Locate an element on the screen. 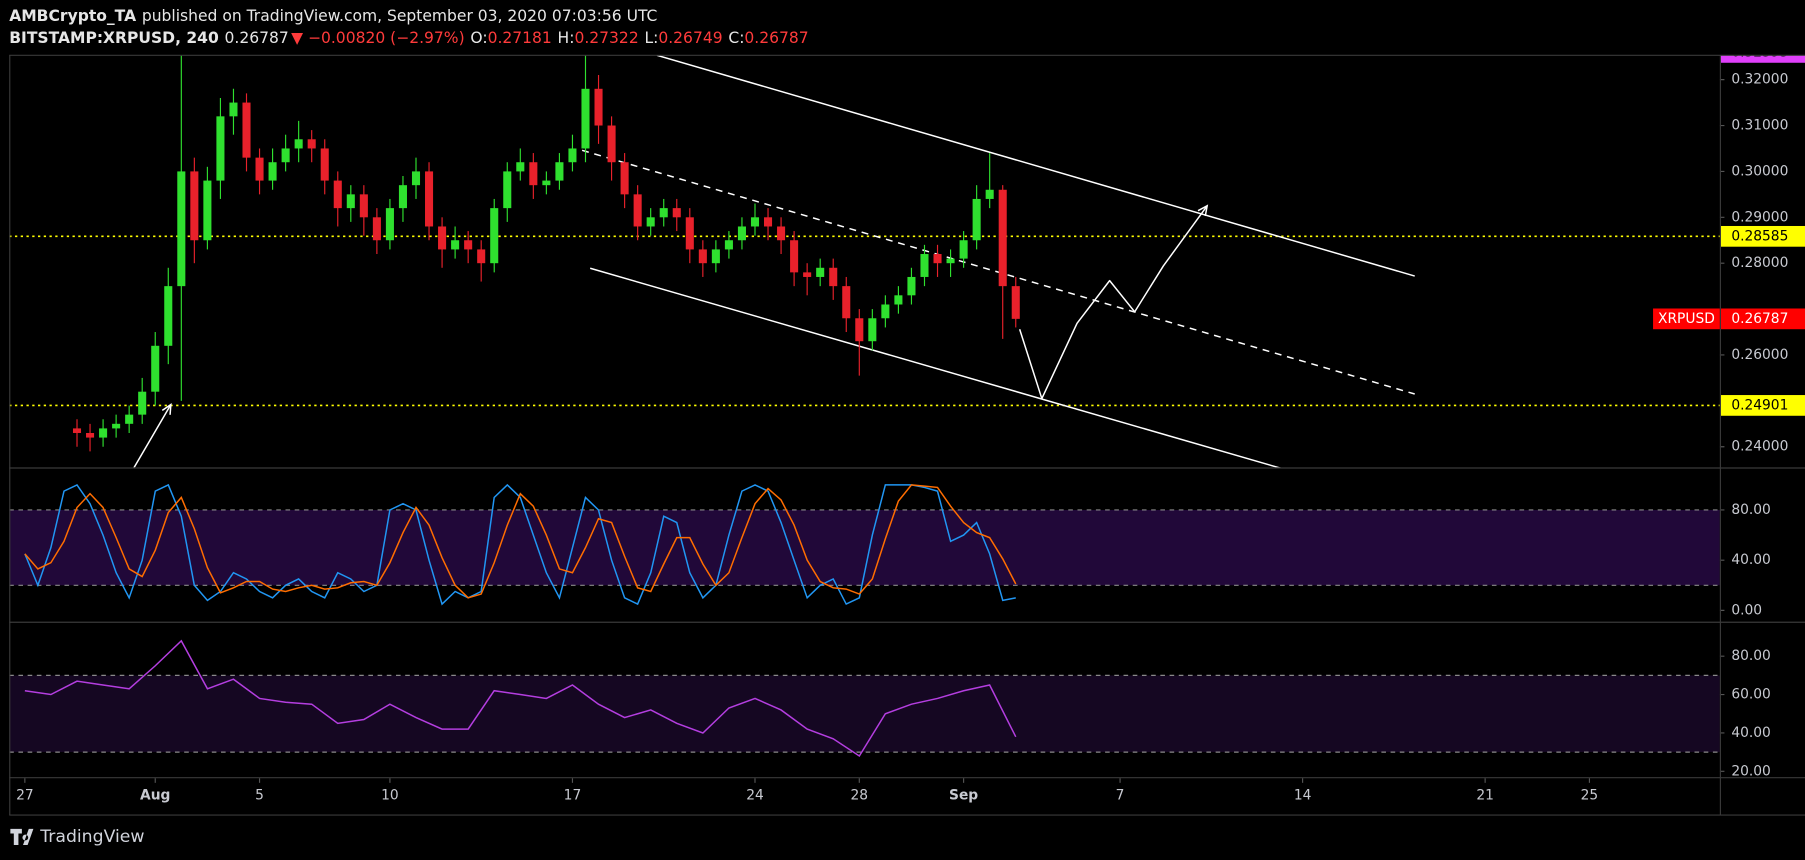 This screenshot has width=1805, height=860. ohlc-value: 0.26749 is located at coordinates (690, 38).